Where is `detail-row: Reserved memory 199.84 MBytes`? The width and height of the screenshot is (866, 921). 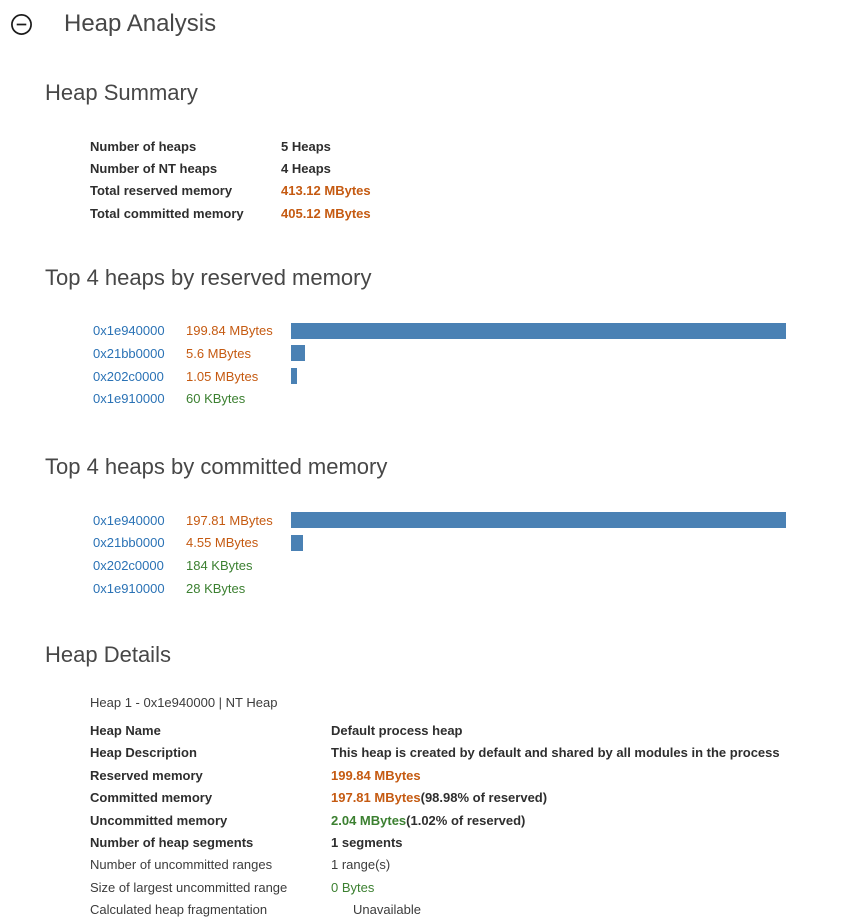
detail-row: Reserved memory 199.84 MBytes is located at coordinates (478, 775).